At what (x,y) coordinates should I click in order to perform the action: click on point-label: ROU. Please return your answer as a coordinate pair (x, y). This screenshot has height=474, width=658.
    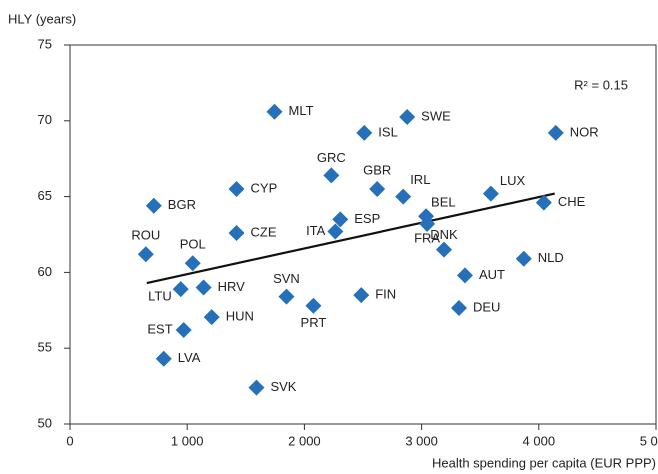
    Looking at the image, I should click on (145, 235).